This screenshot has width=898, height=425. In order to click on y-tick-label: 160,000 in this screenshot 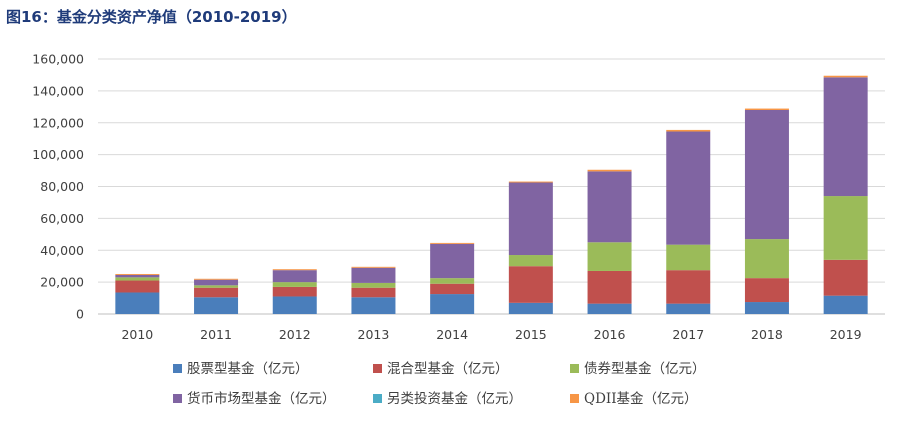, I will do `click(58, 59)`.